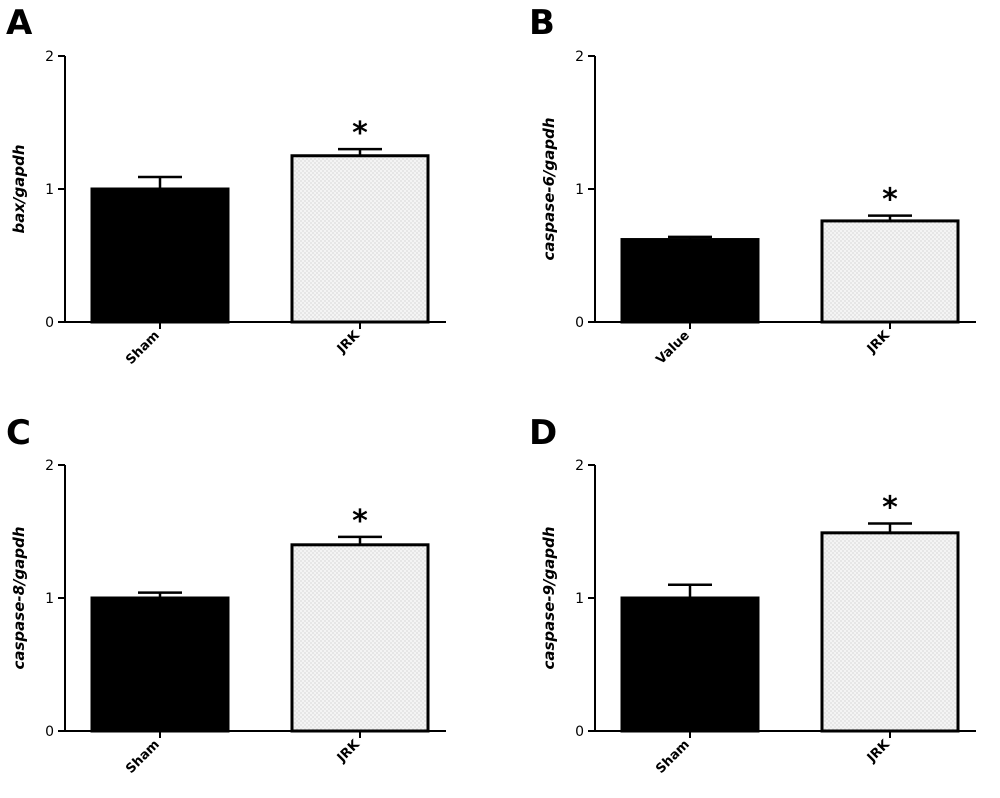 The height and width of the screenshot is (798, 1000). Describe the element at coordinates (690, 281) in the screenshot. I see `bar-value` at that location.